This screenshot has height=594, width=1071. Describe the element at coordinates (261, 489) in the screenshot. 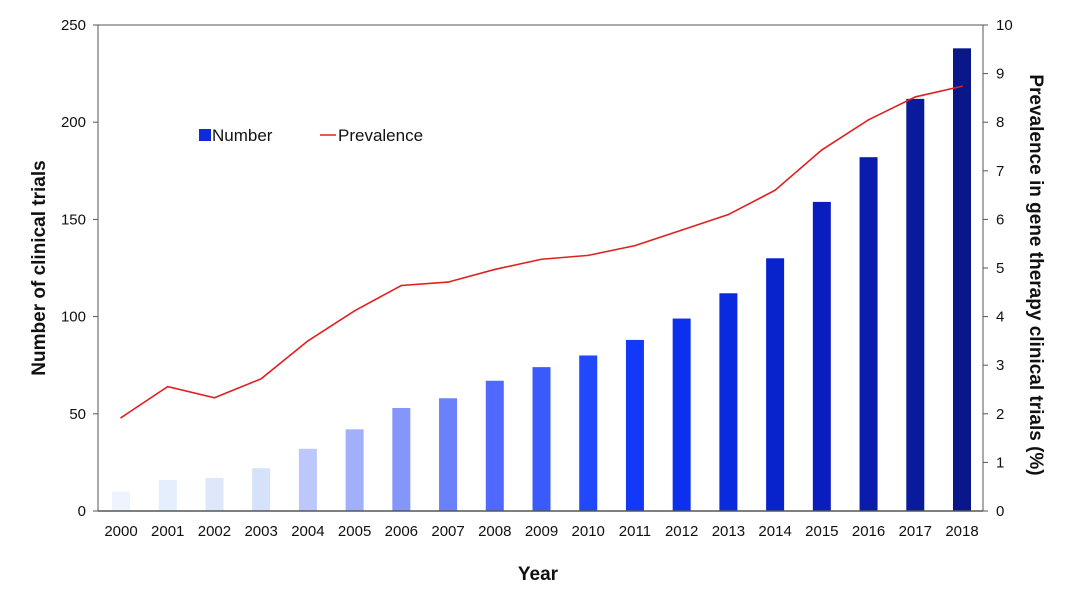

I see `bar-2003` at that location.